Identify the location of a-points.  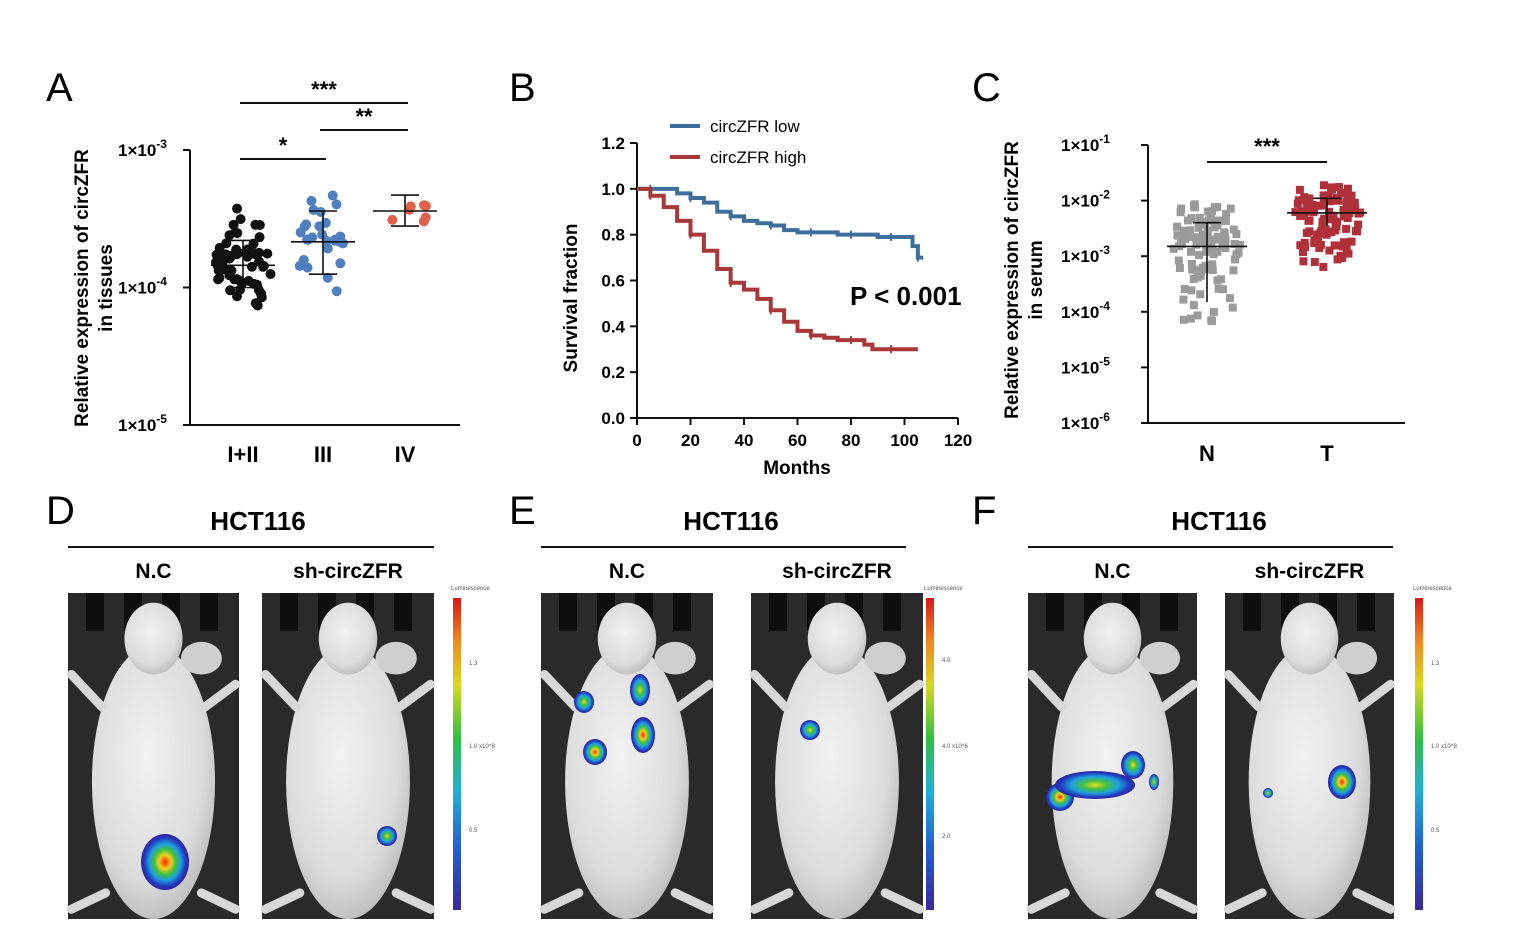
(323, 250).